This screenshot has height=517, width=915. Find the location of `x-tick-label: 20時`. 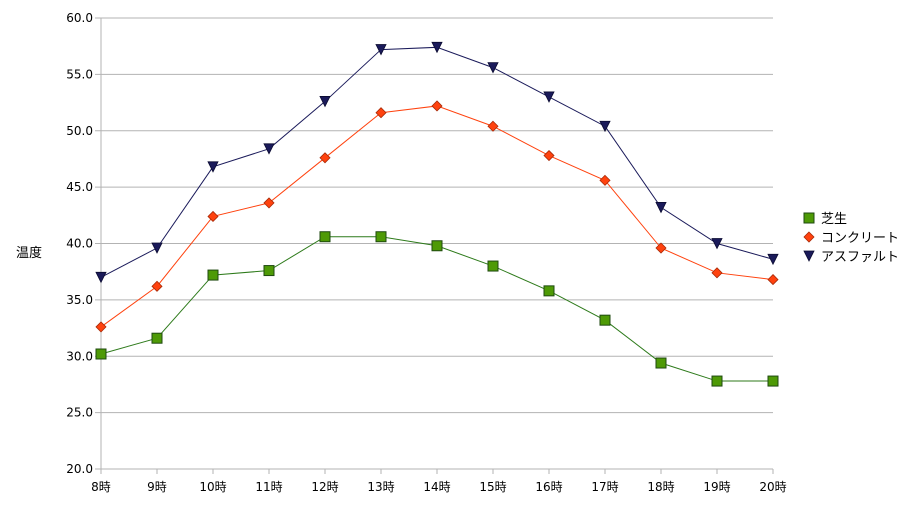

x-tick-label: 20時 is located at coordinates (772, 487).